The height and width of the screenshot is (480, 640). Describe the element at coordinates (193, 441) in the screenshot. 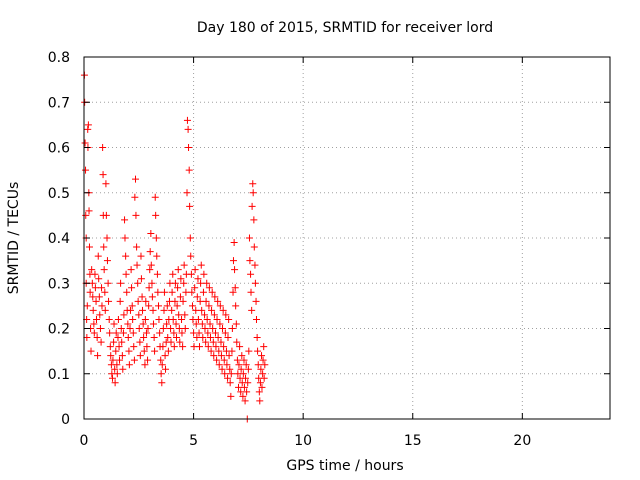

I see `x-tick-label: 5` at that location.